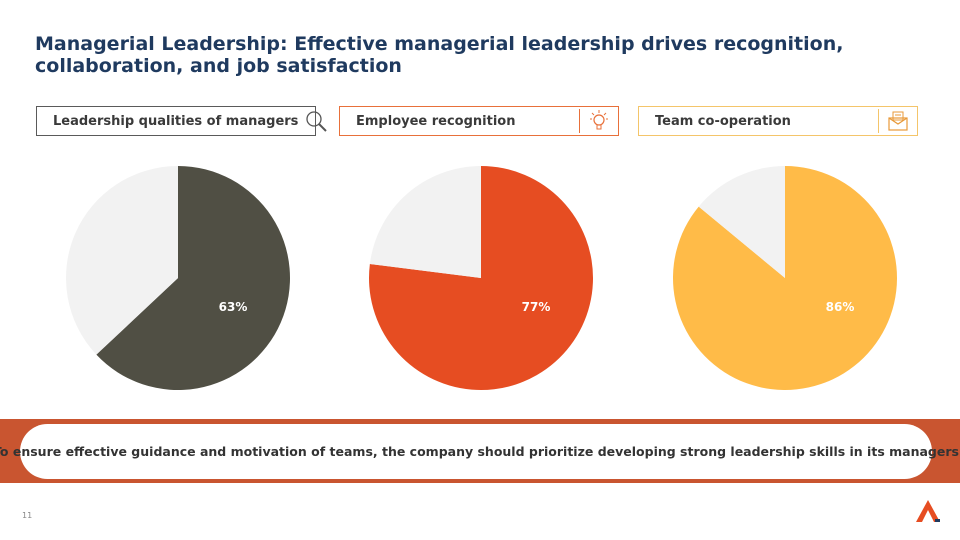 Image resolution: width=960 pixels, height=540 pixels. I want to click on header-label: Employee recognition, so click(436, 121).